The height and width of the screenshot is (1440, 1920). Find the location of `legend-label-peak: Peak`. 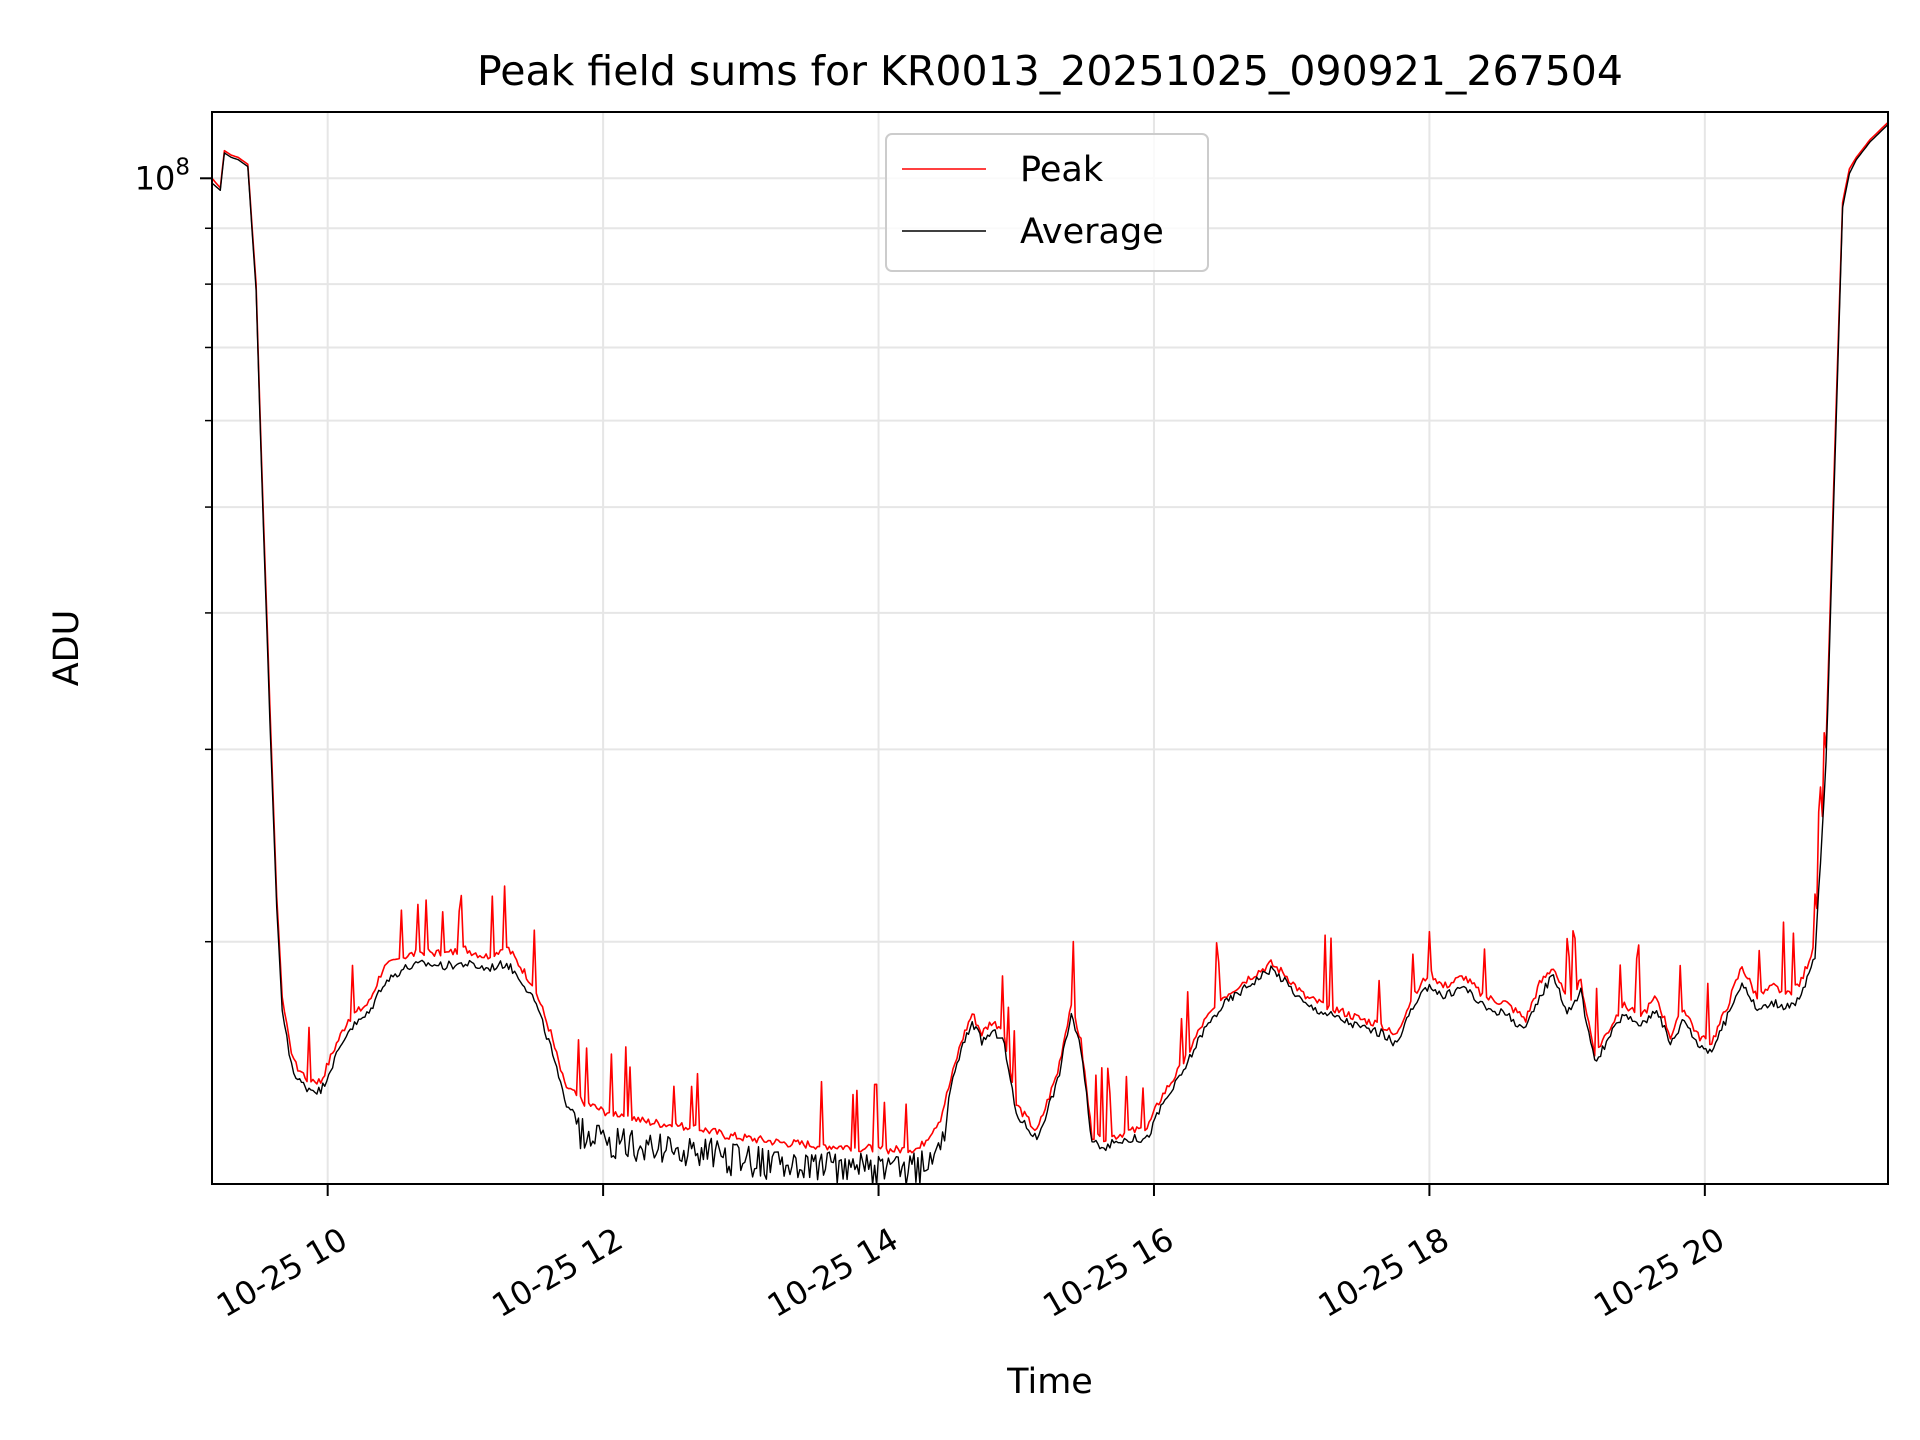

legend-label-peak: Peak is located at coordinates (1062, 170).